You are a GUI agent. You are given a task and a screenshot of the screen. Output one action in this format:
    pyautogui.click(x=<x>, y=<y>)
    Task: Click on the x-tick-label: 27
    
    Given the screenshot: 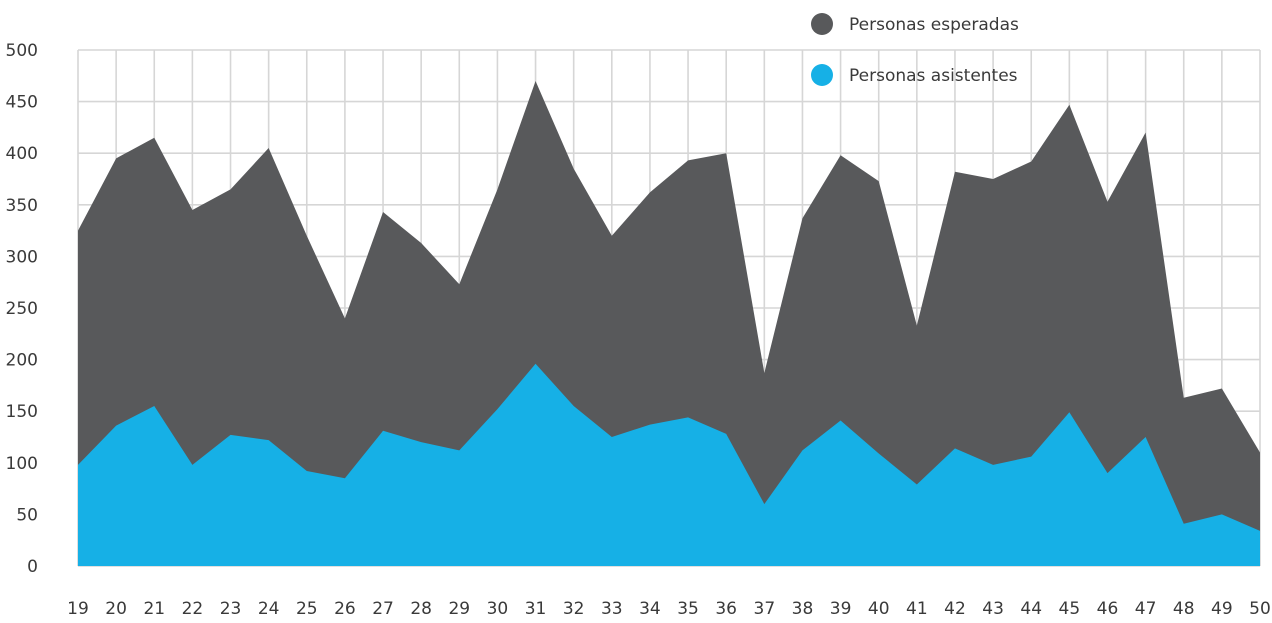 What is the action you would take?
    pyautogui.click(x=383, y=609)
    